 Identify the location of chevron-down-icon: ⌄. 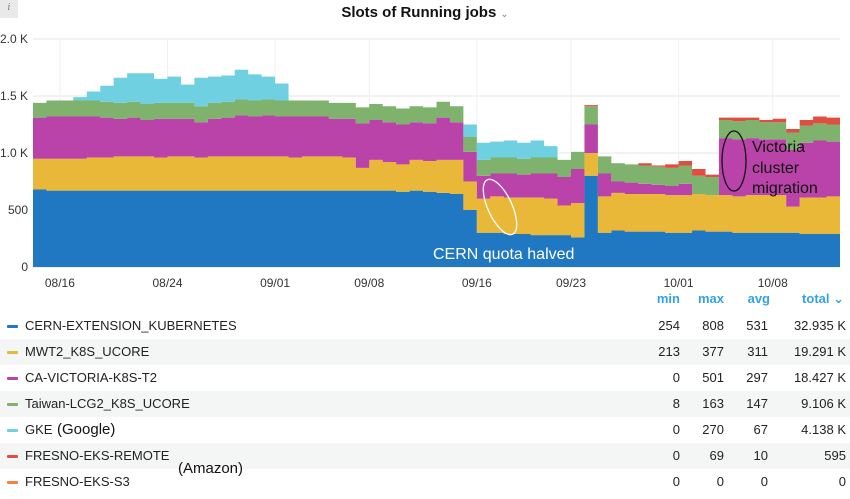
(504, 14).